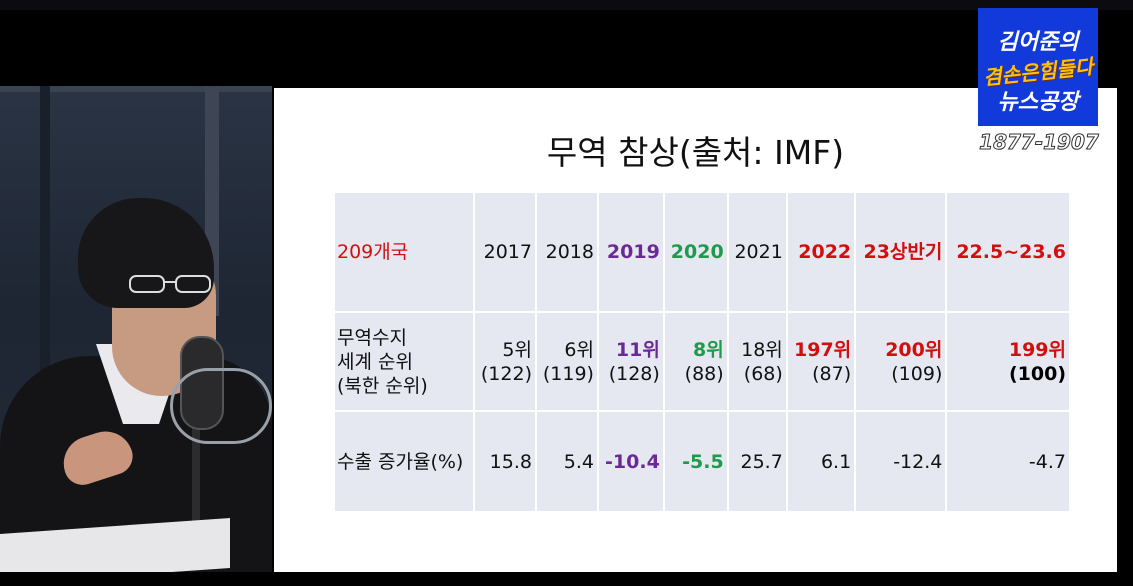 This screenshot has width=1133, height=586. Describe the element at coordinates (404, 461) in the screenshot. I see `export-row-label: 수출 증가율(%)` at that location.